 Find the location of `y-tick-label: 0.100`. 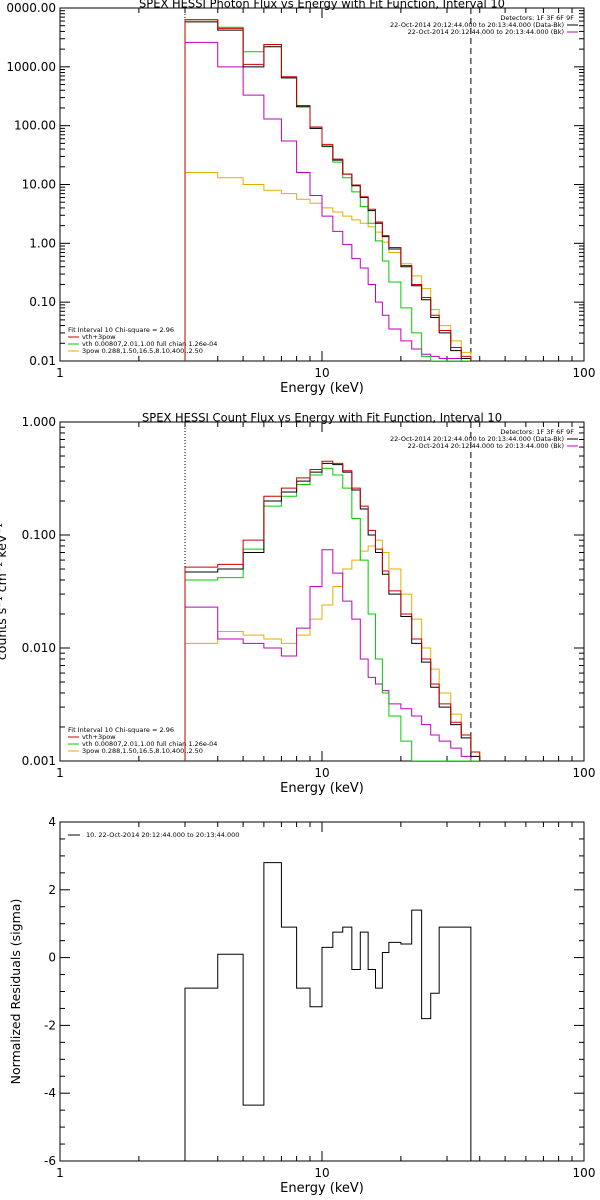

y-tick-label: 0.100 is located at coordinates (39, 535).